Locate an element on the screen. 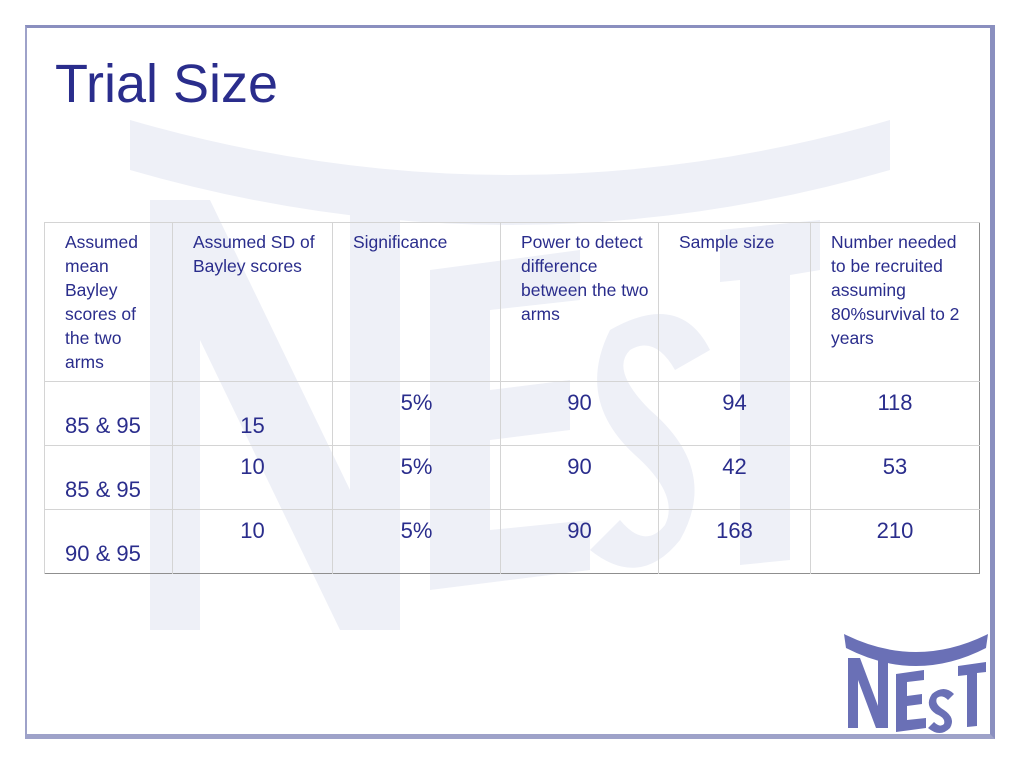 The width and height of the screenshot is (1024, 768). cell-recruited: 210 is located at coordinates (895, 541).